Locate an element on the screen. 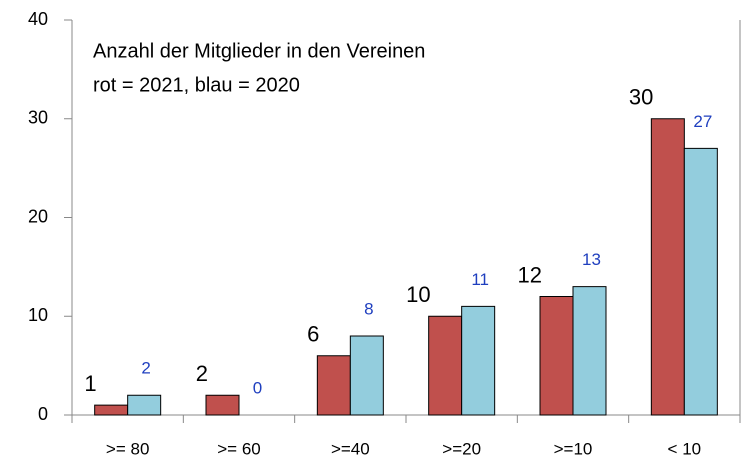  x-tick-label: >= 60 is located at coordinates (239, 448).